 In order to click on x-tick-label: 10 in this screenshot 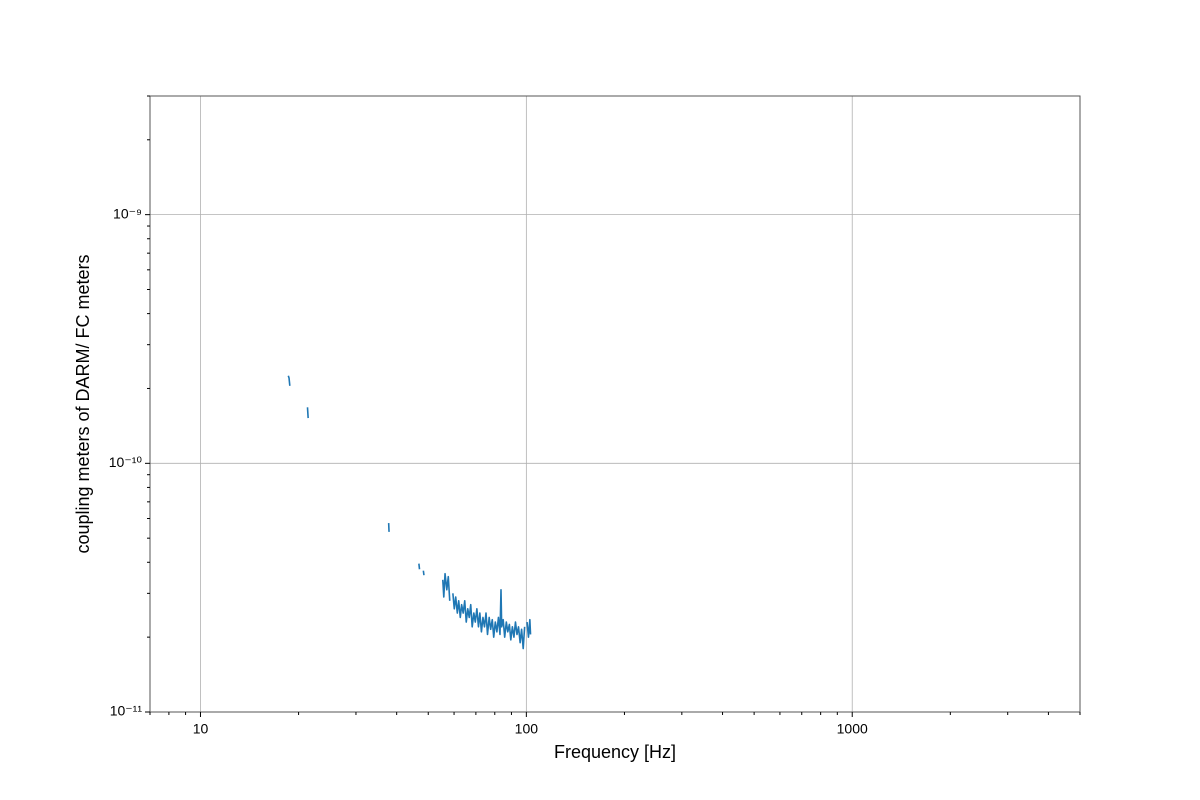, I will do `click(201, 729)`.